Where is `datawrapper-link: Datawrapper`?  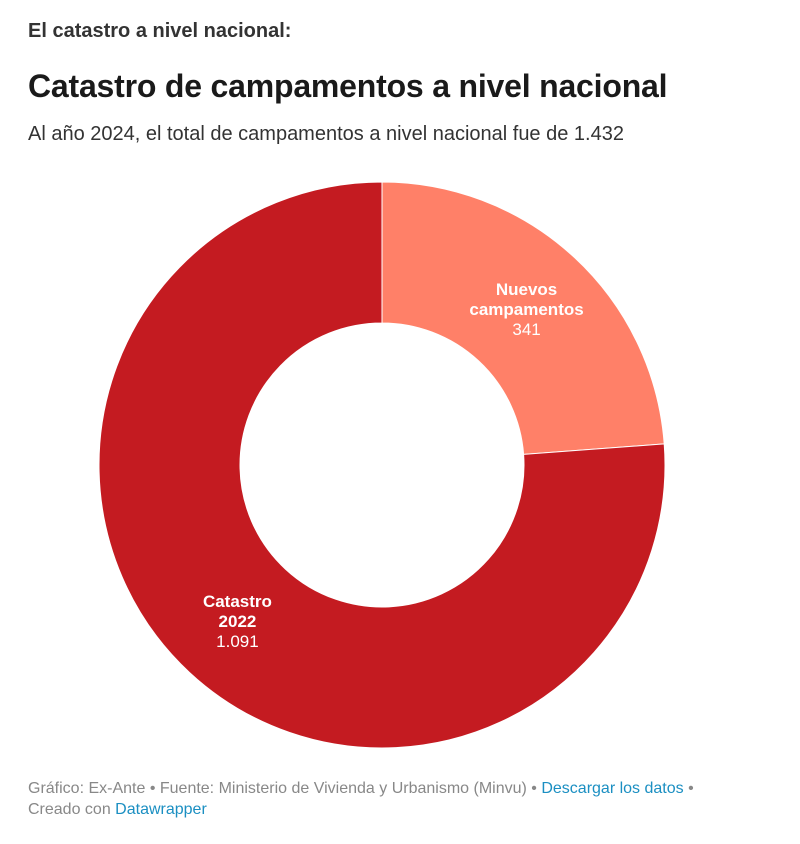 datawrapper-link: Datawrapper is located at coordinates (161, 809).